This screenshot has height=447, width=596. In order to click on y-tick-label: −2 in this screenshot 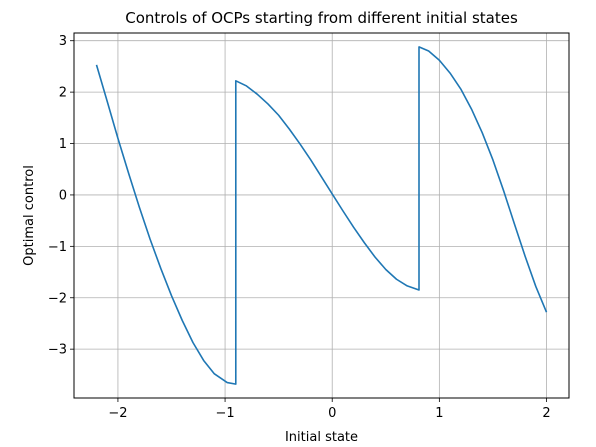, I will do `click(57, 298)`.